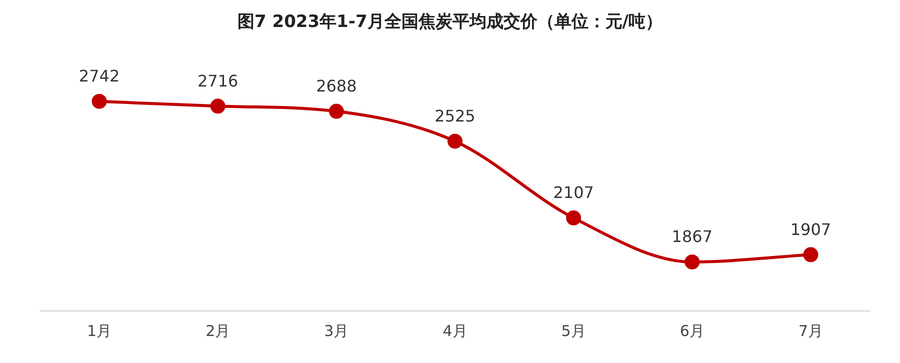 Image resolution: width=900 pixels, height=363 pixels. Describe the element at coordinates (573, 192) in the screenshot. I see `data-label: 2107` at that location.